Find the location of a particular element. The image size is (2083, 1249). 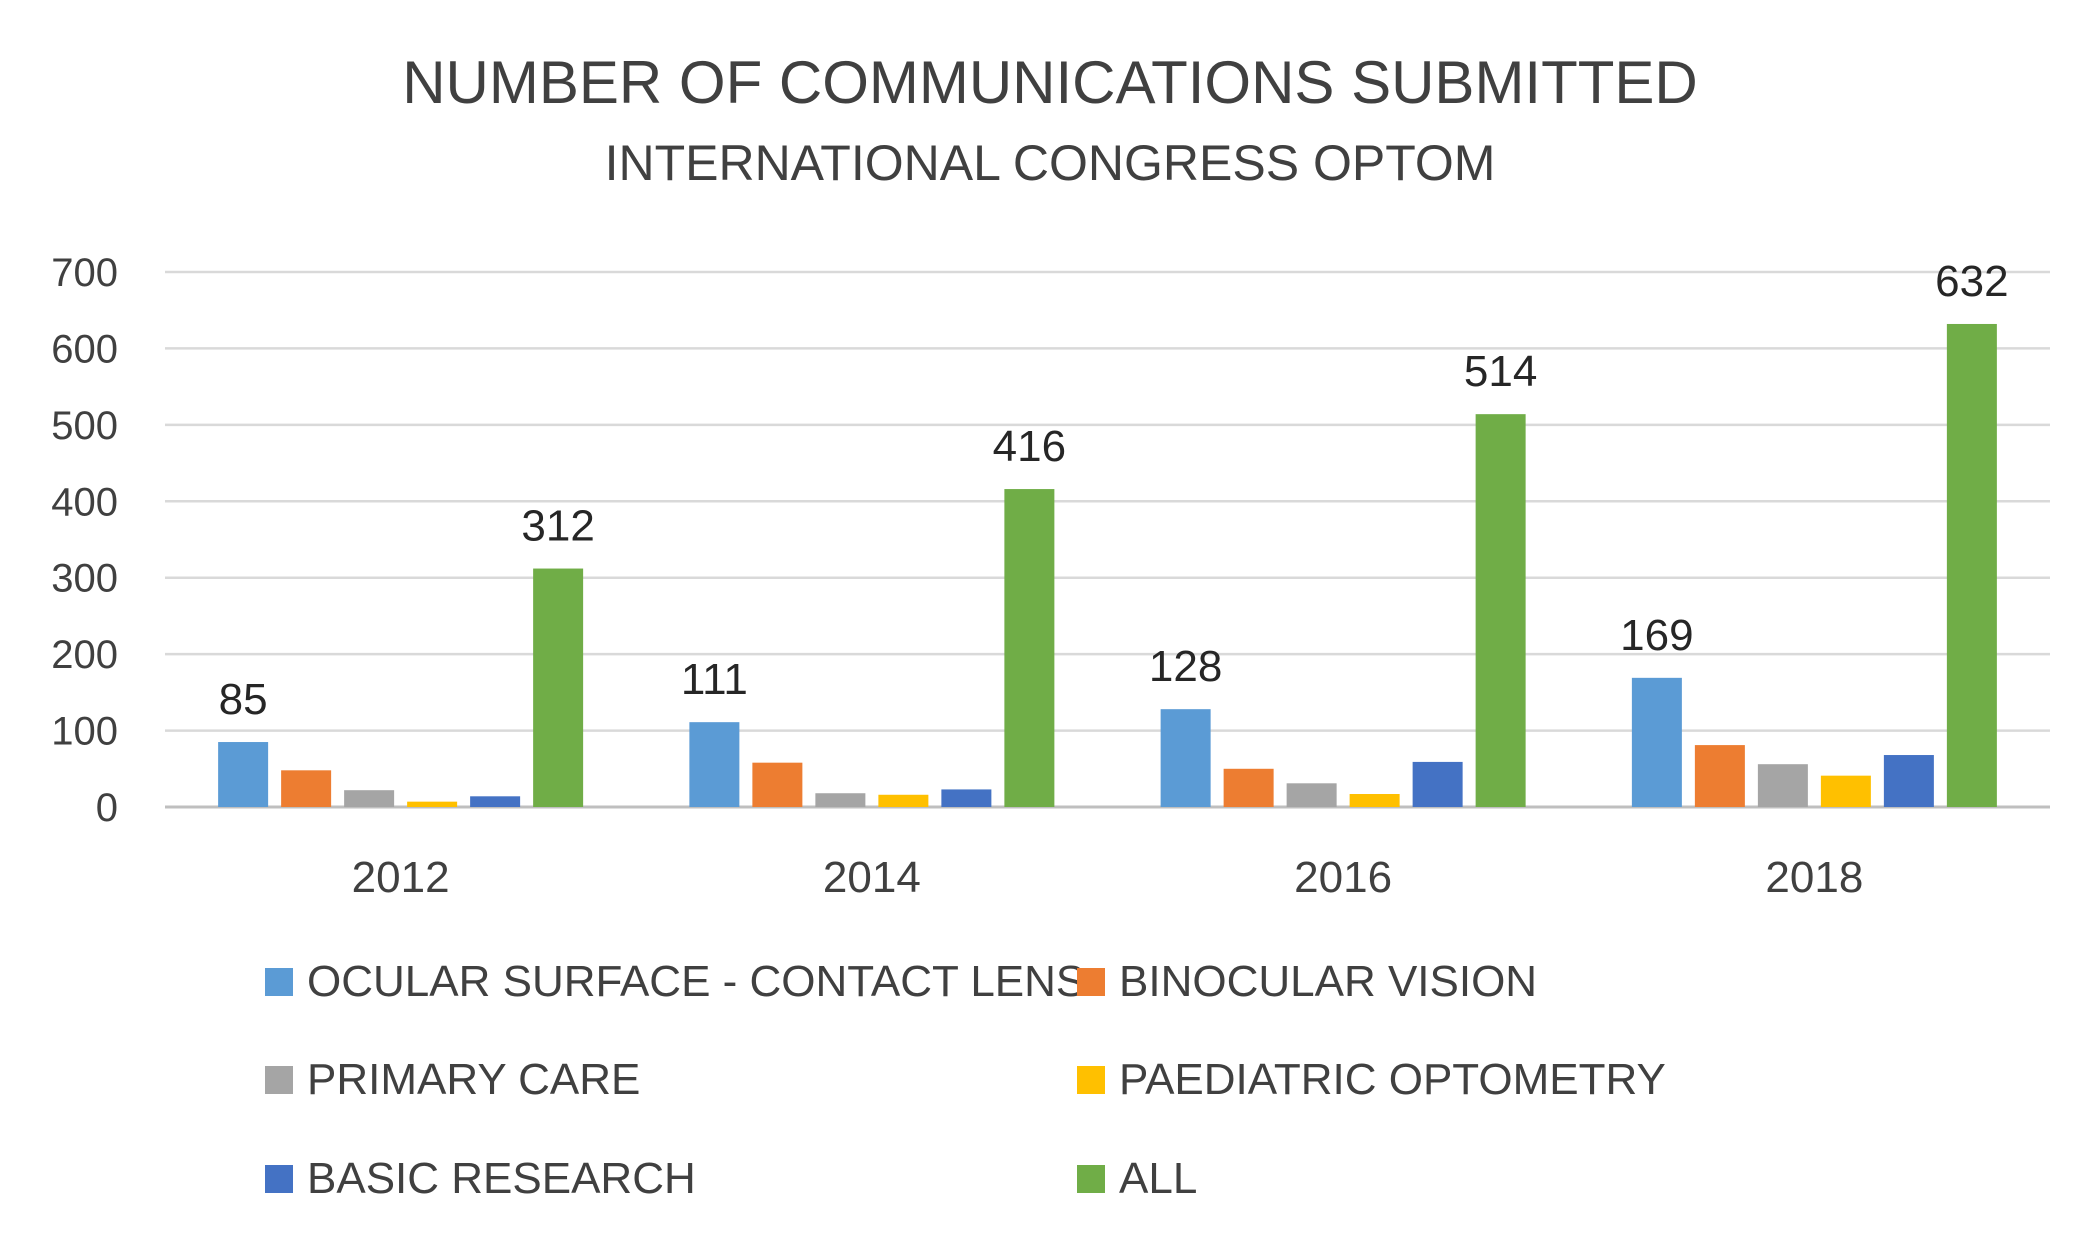

y-tick-label: 500 is located at coordinates (84, 426).